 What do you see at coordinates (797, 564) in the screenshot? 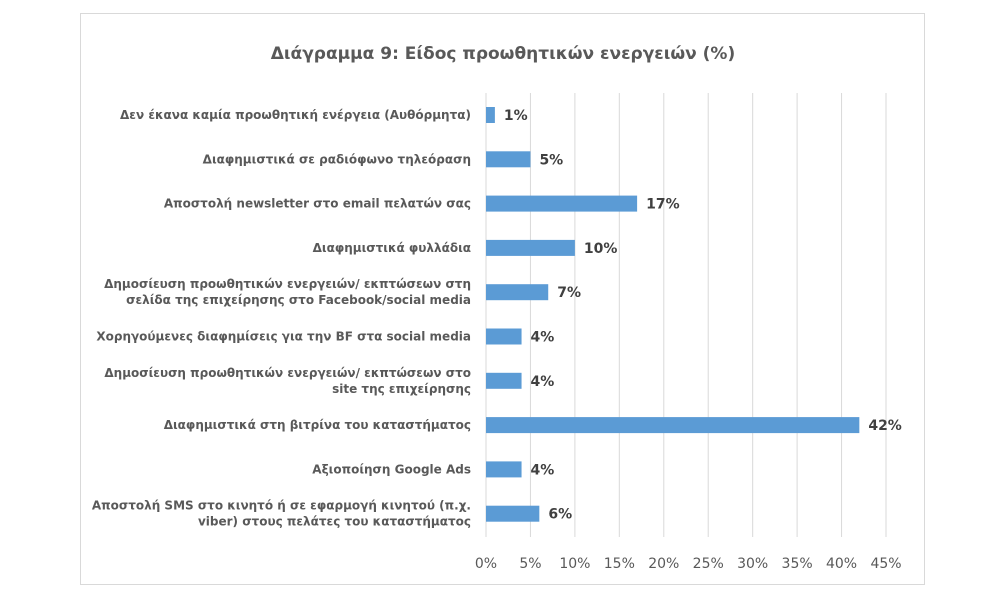
I see `x-tick-label: 35%` at bounding box center [797, 564].